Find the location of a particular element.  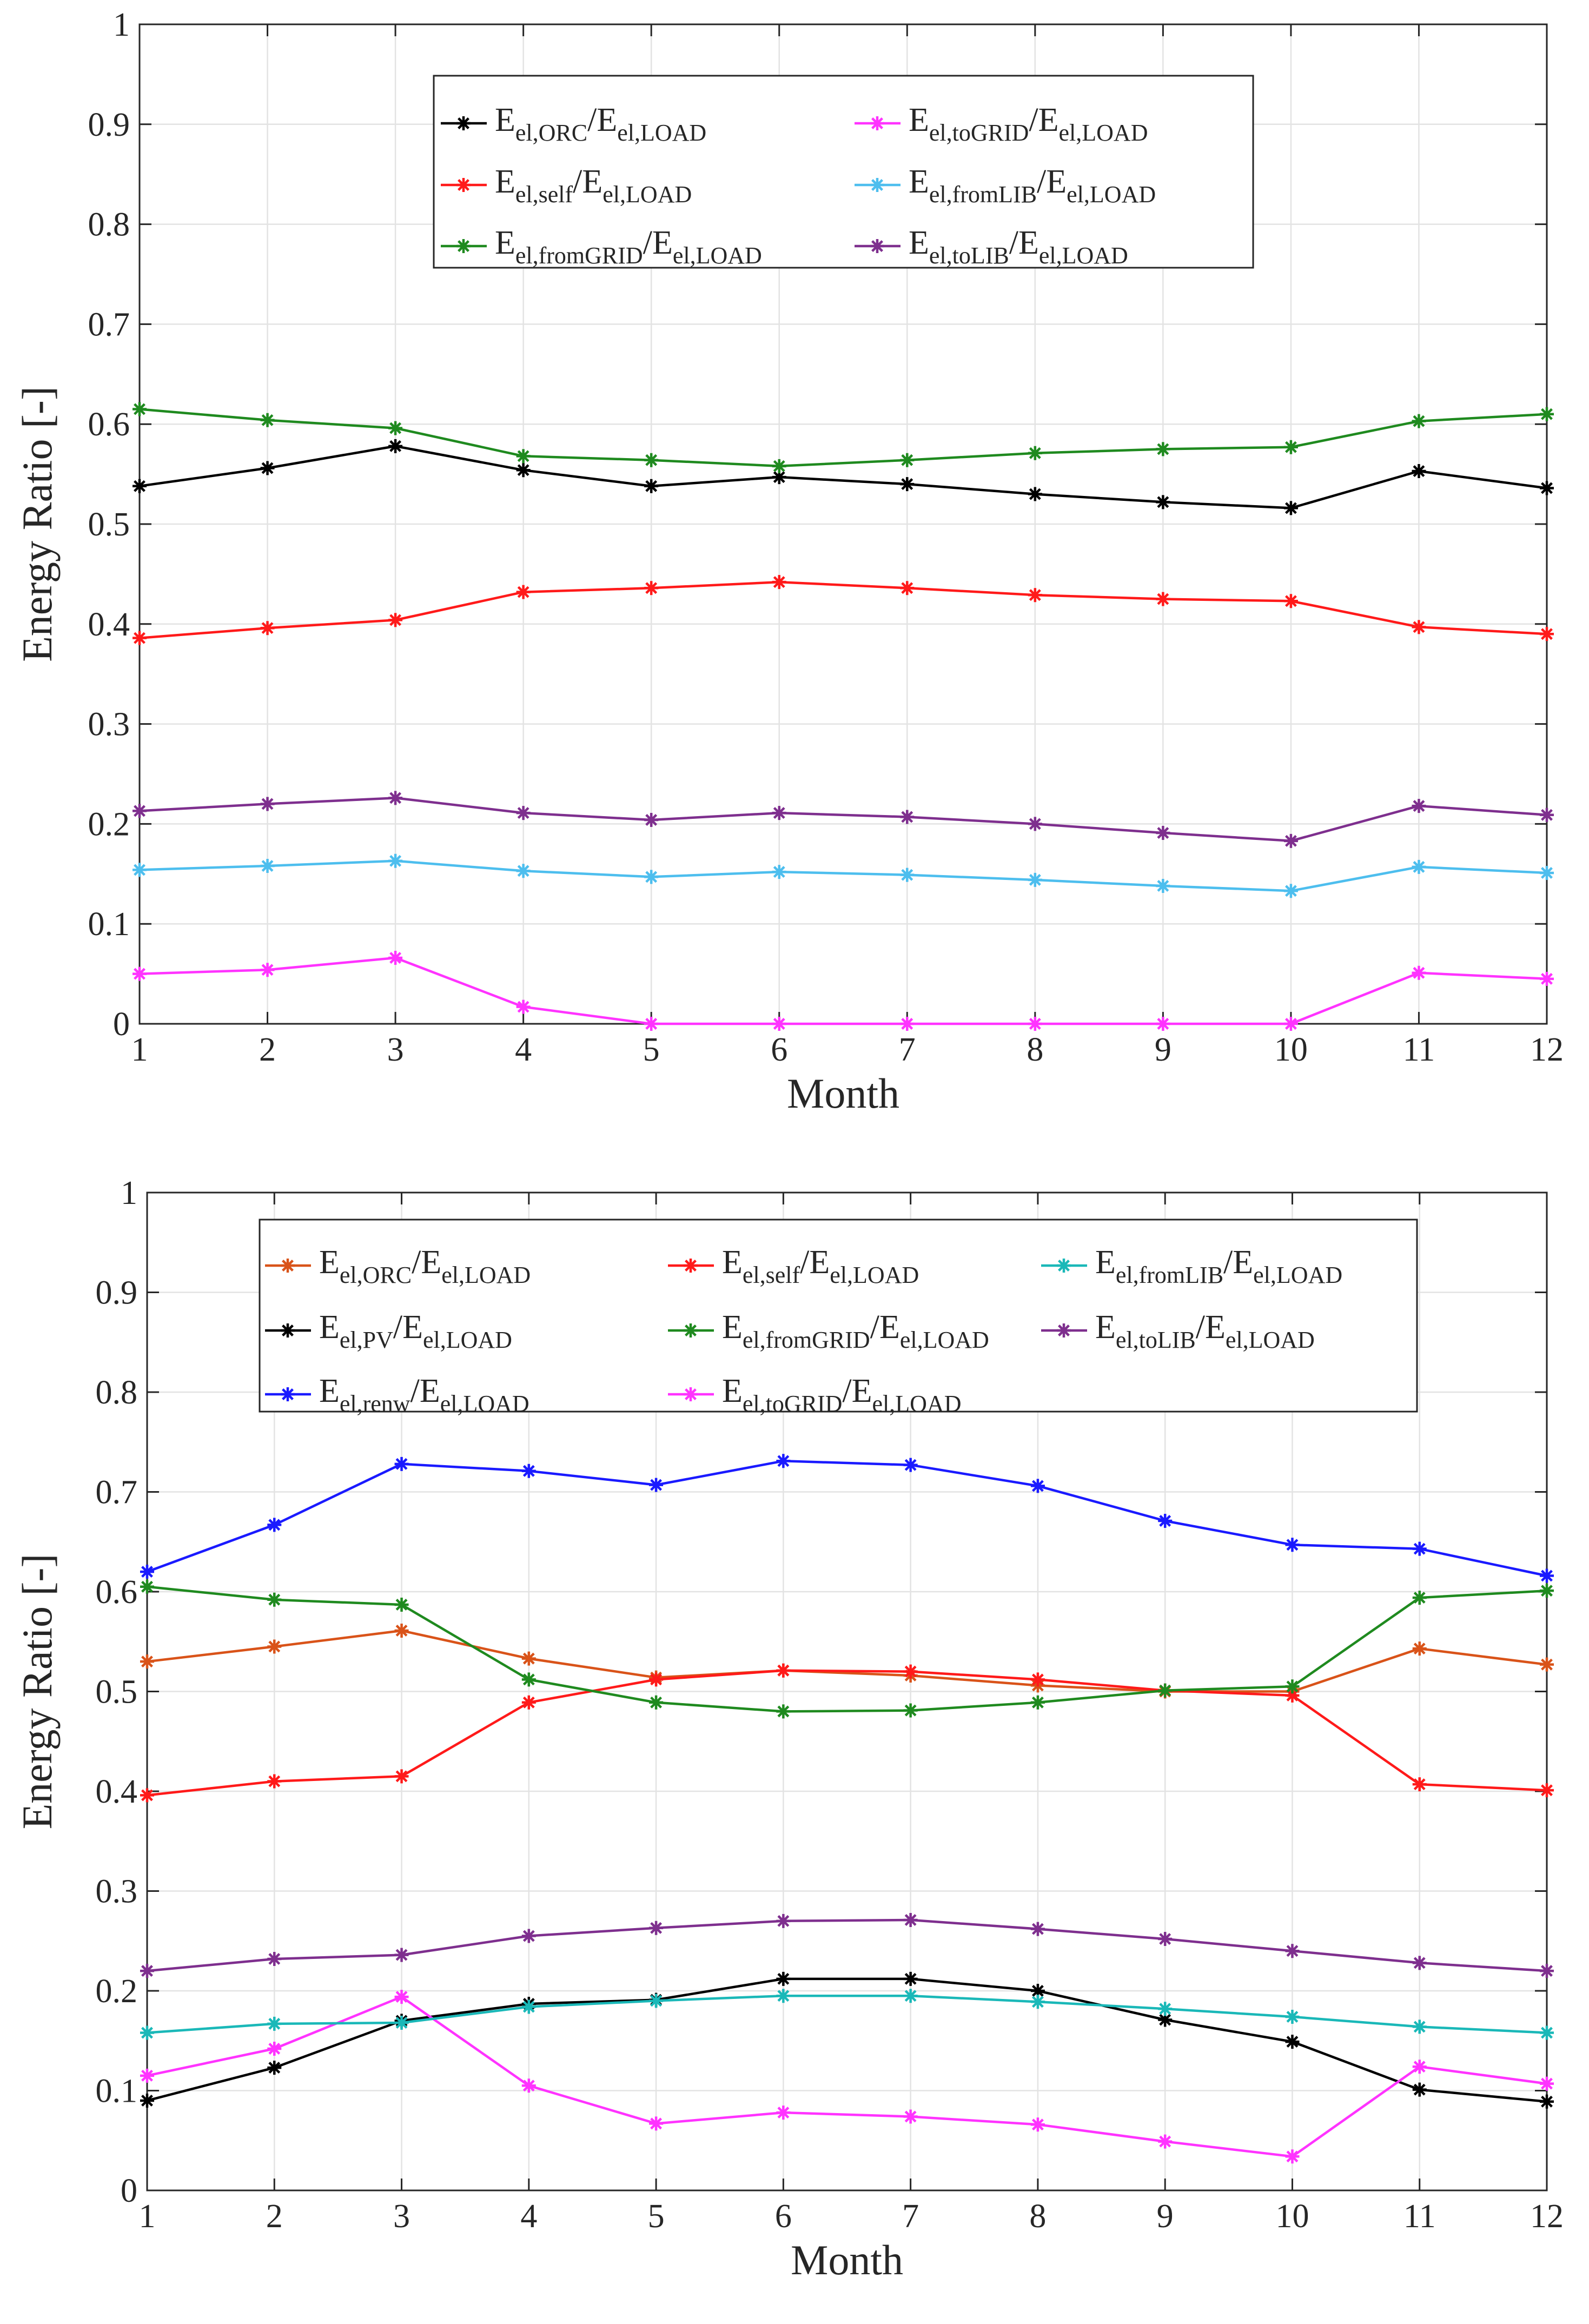

y-tick-label: 0.2 is located at coordinates (109, 824).